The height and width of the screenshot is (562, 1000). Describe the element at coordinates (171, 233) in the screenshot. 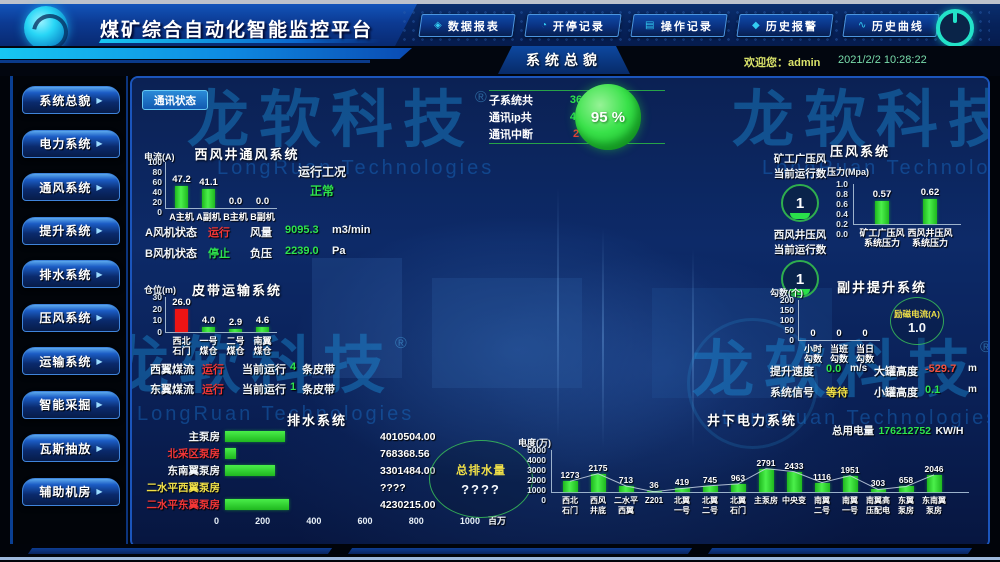

I see `status-key: A风机状态` at that location.